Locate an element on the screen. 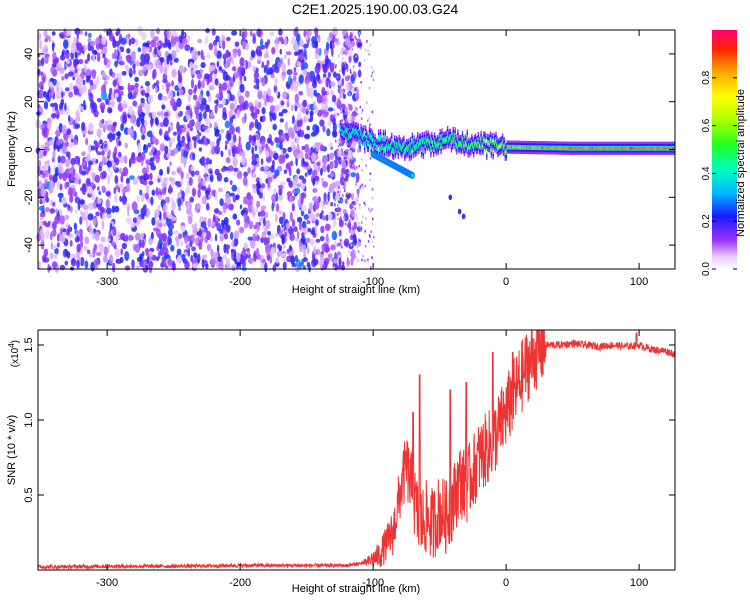 This screenshot has width=750, height=605. figure-title: C2E1.2025.190.00.03.G24 is located at coordinates (375, 9).